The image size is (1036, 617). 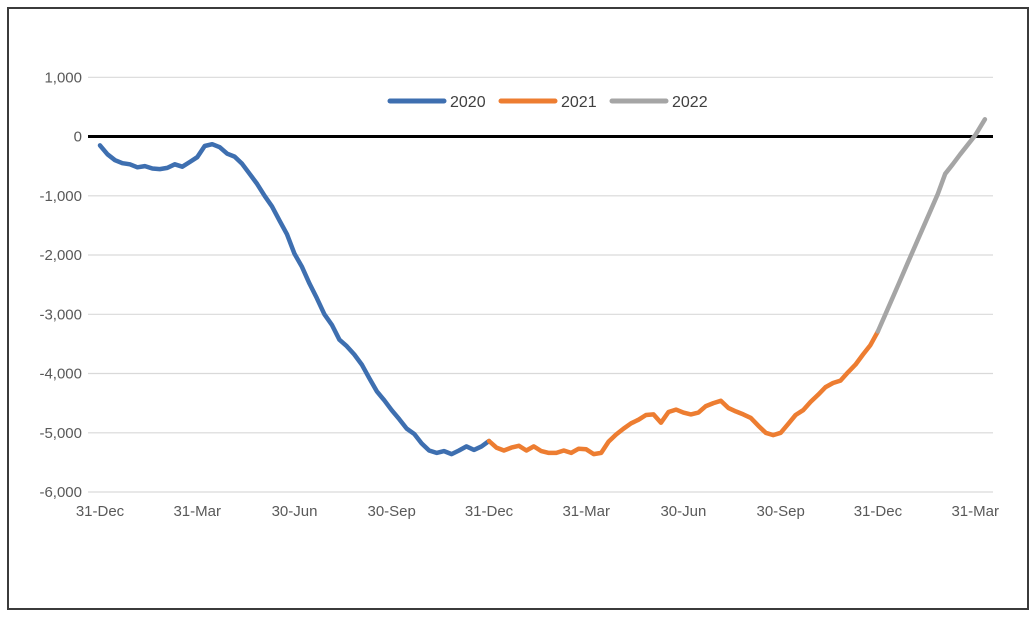 What do you see at coordinates (60, 255) in the screenshot?
I see `y-tick-label: -2,000` at bounding box center [60, 255].